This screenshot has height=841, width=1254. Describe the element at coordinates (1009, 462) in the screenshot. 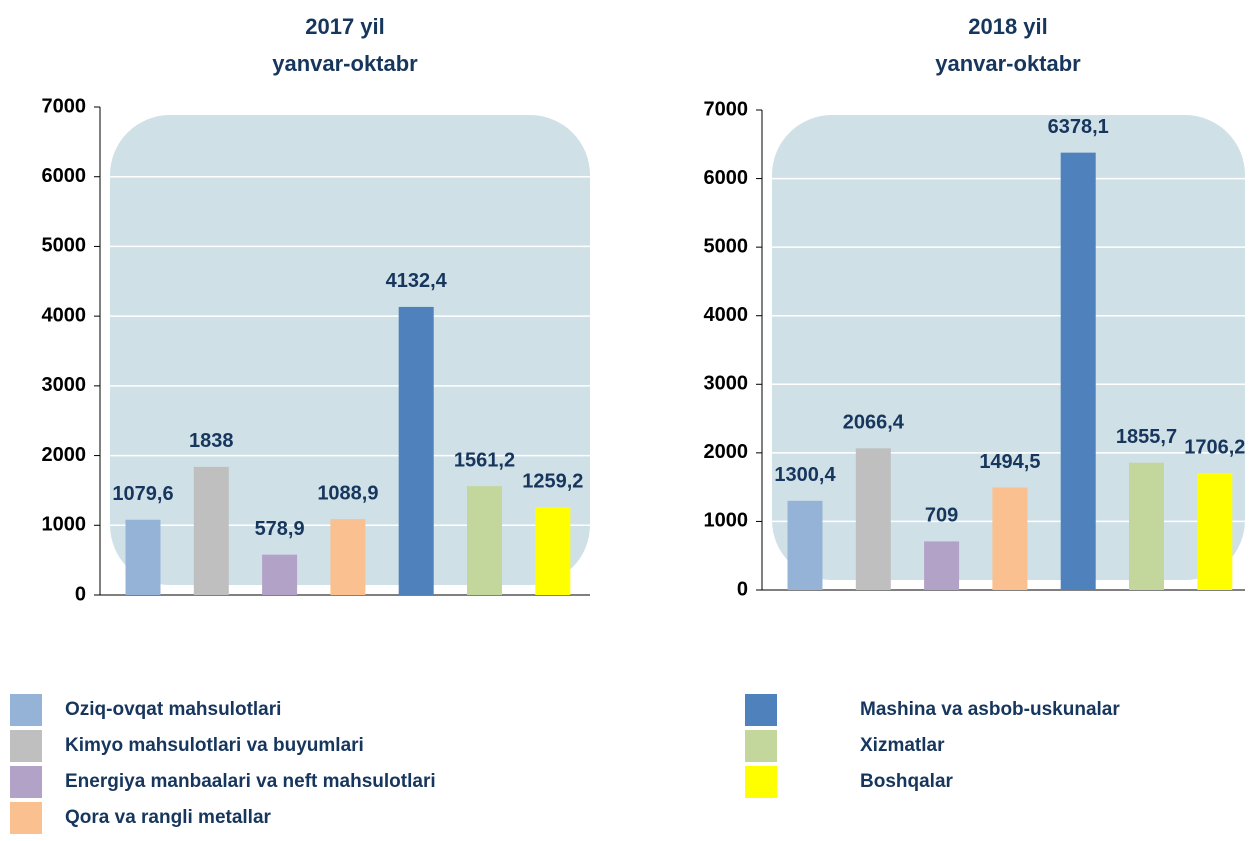

I see `value-label: 1494,5` at that location.